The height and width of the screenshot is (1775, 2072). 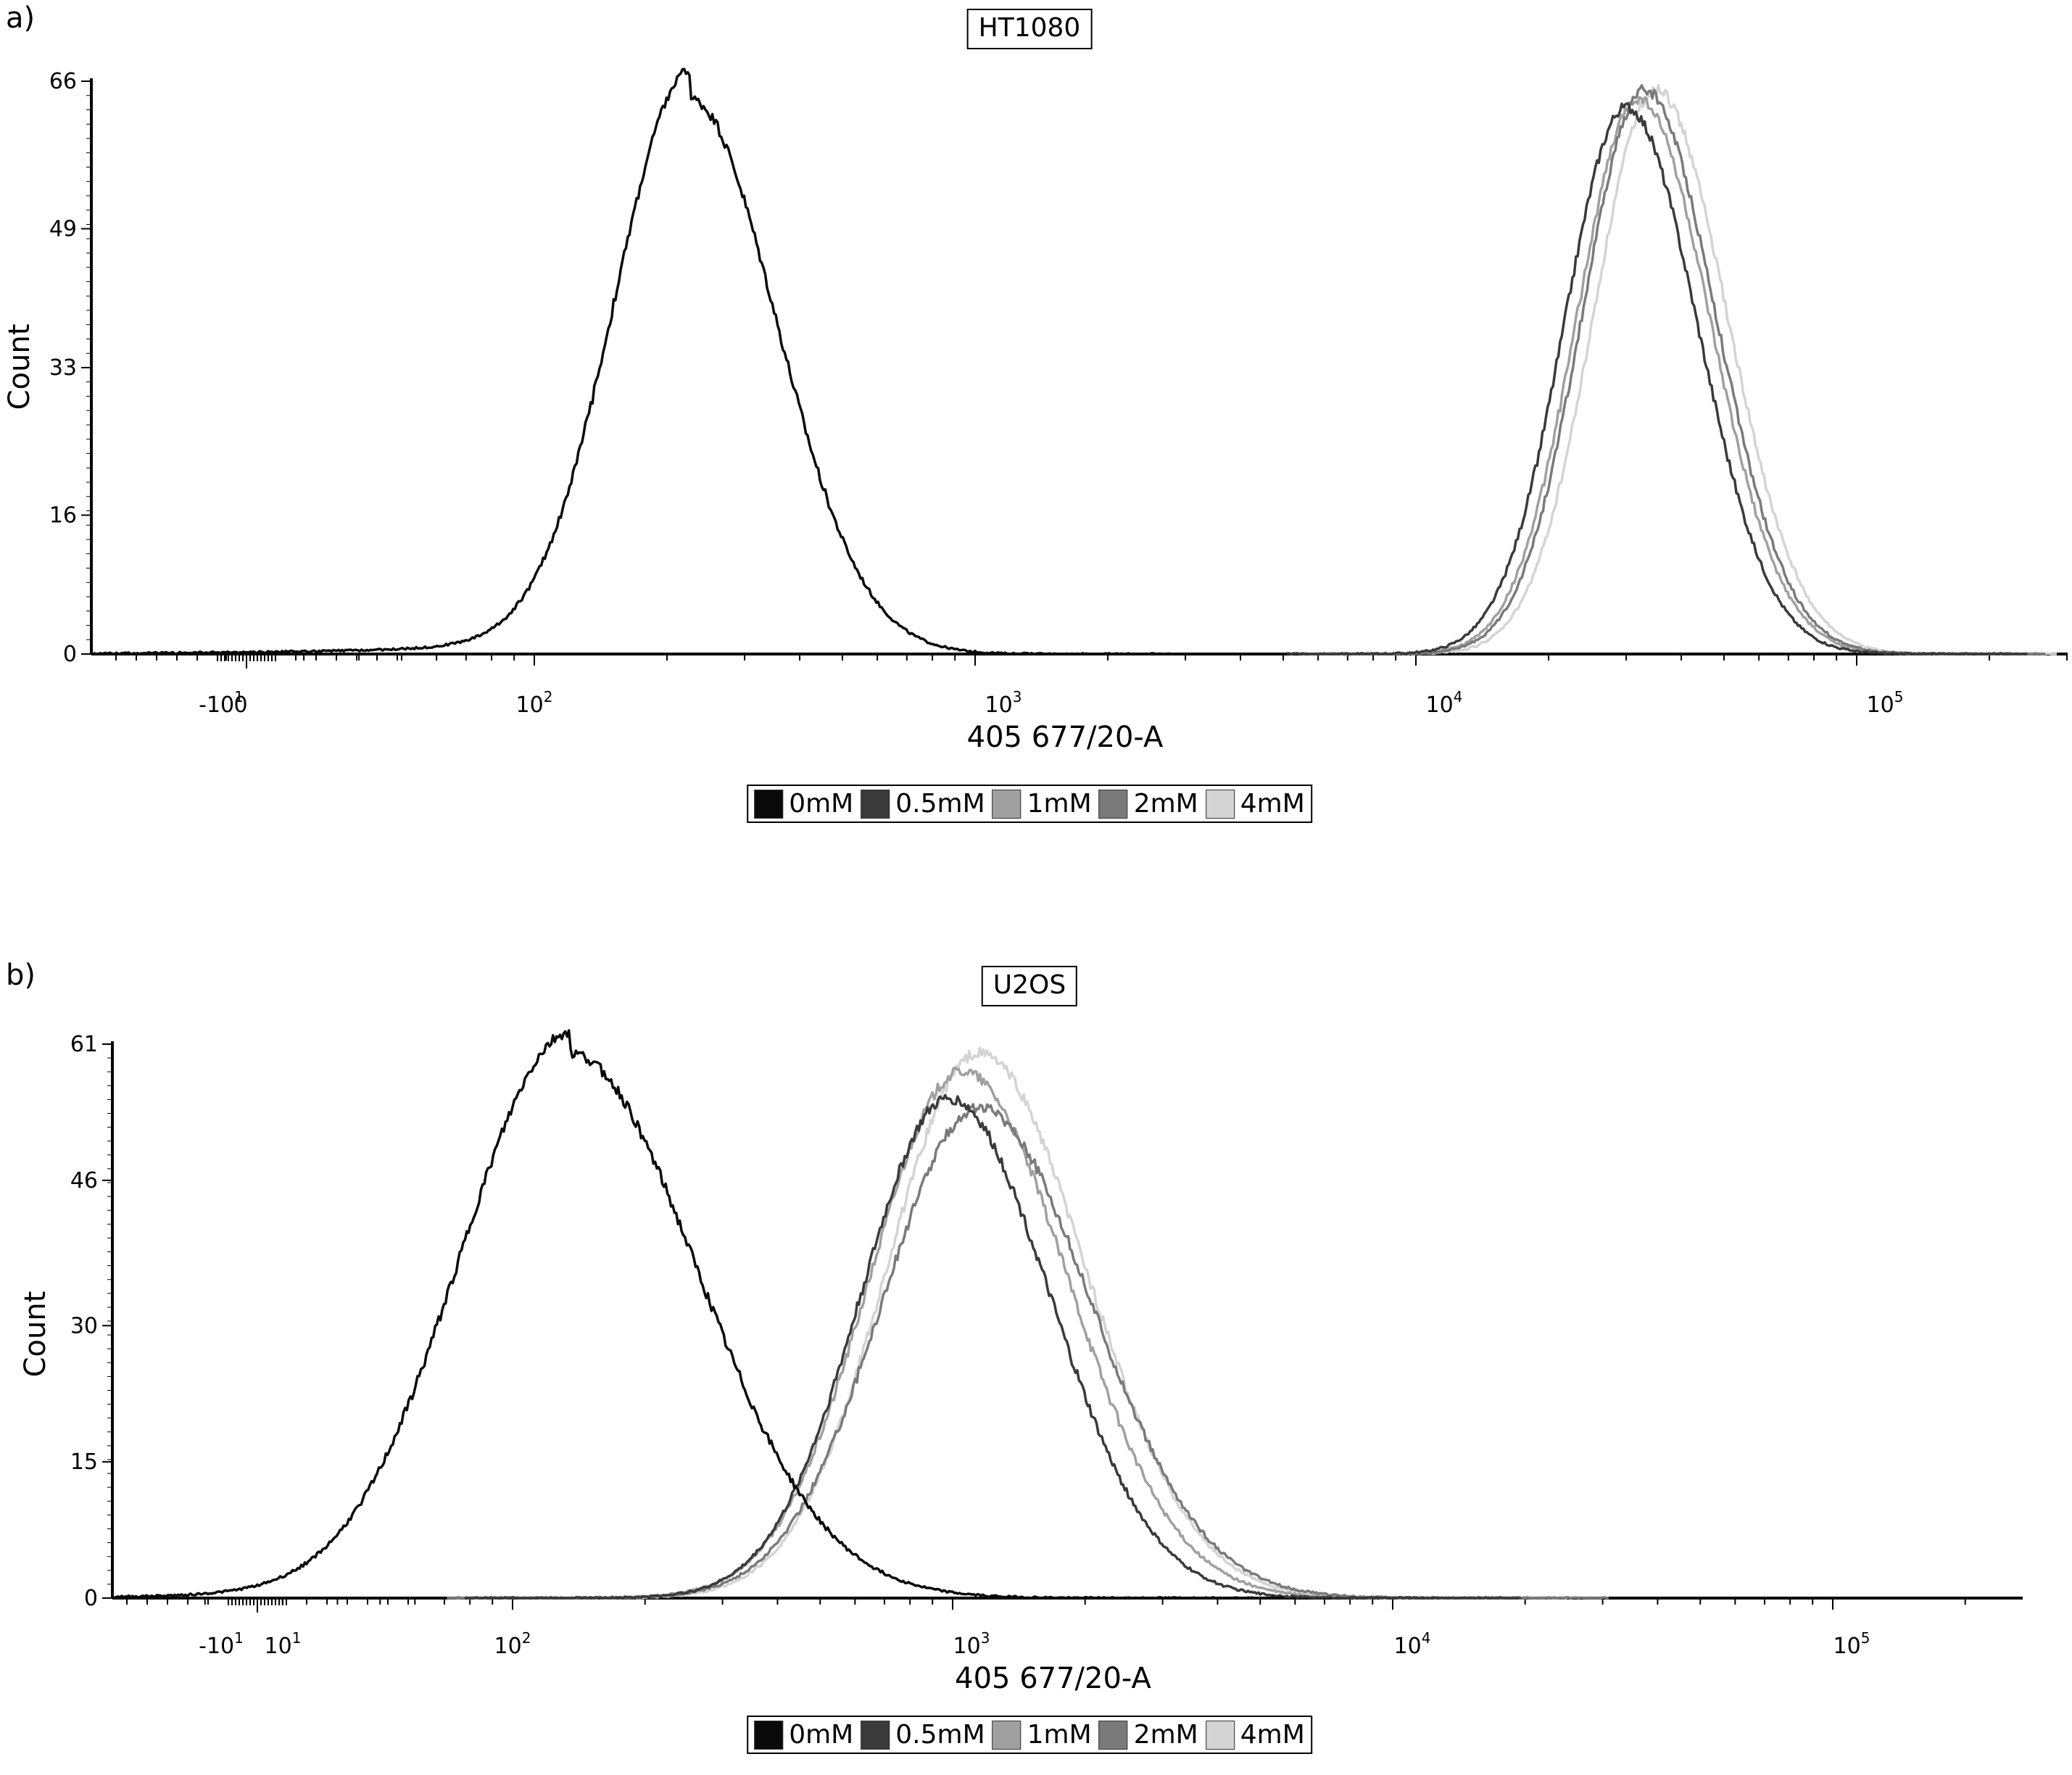 What do you see at coordinates (1029, 29) in the screenshot?
I see `chart-title: HT1080` at bounding box center [1029, 29].